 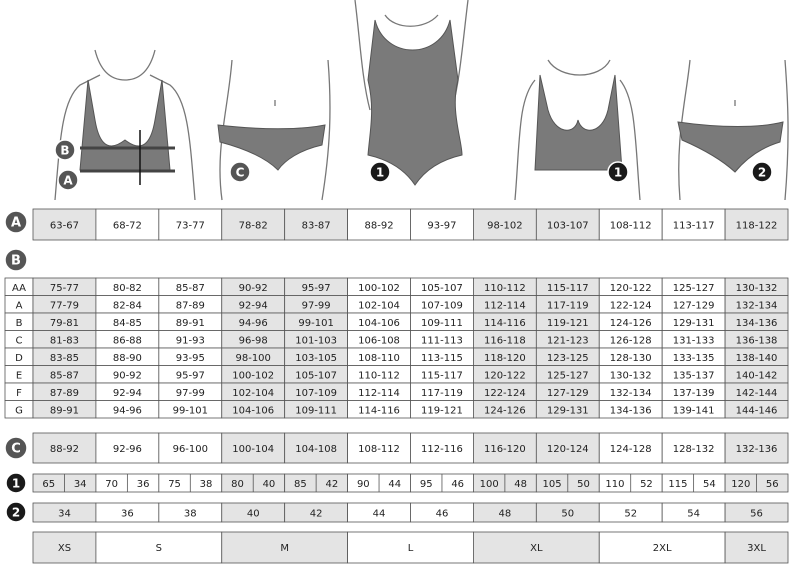 I want to click on cell-text: 108-112, so click(x=631, y=226).